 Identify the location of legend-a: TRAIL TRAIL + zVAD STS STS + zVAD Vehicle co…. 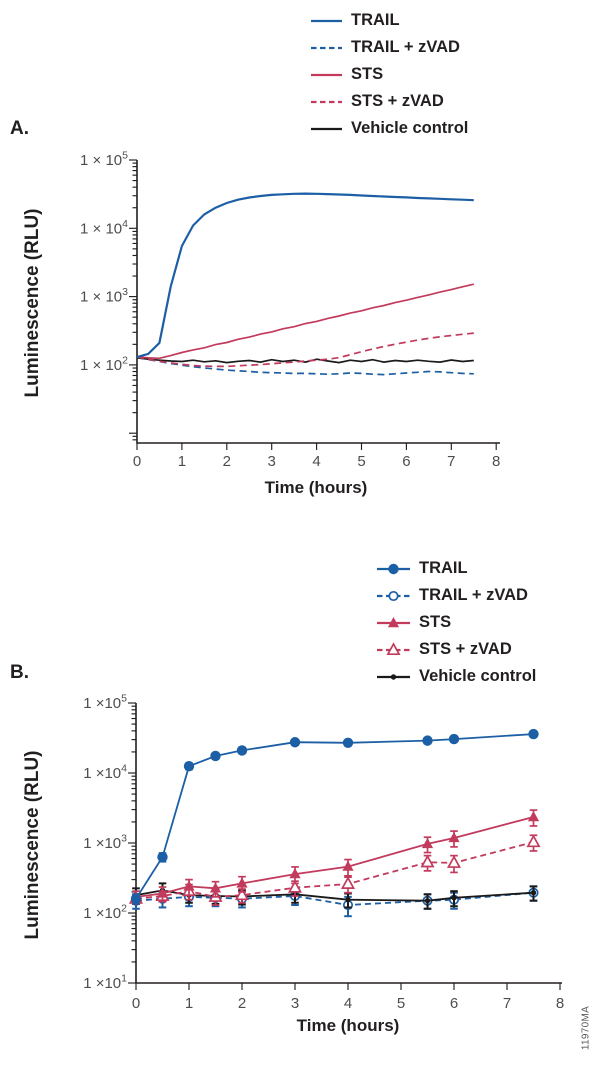
(389, 74).